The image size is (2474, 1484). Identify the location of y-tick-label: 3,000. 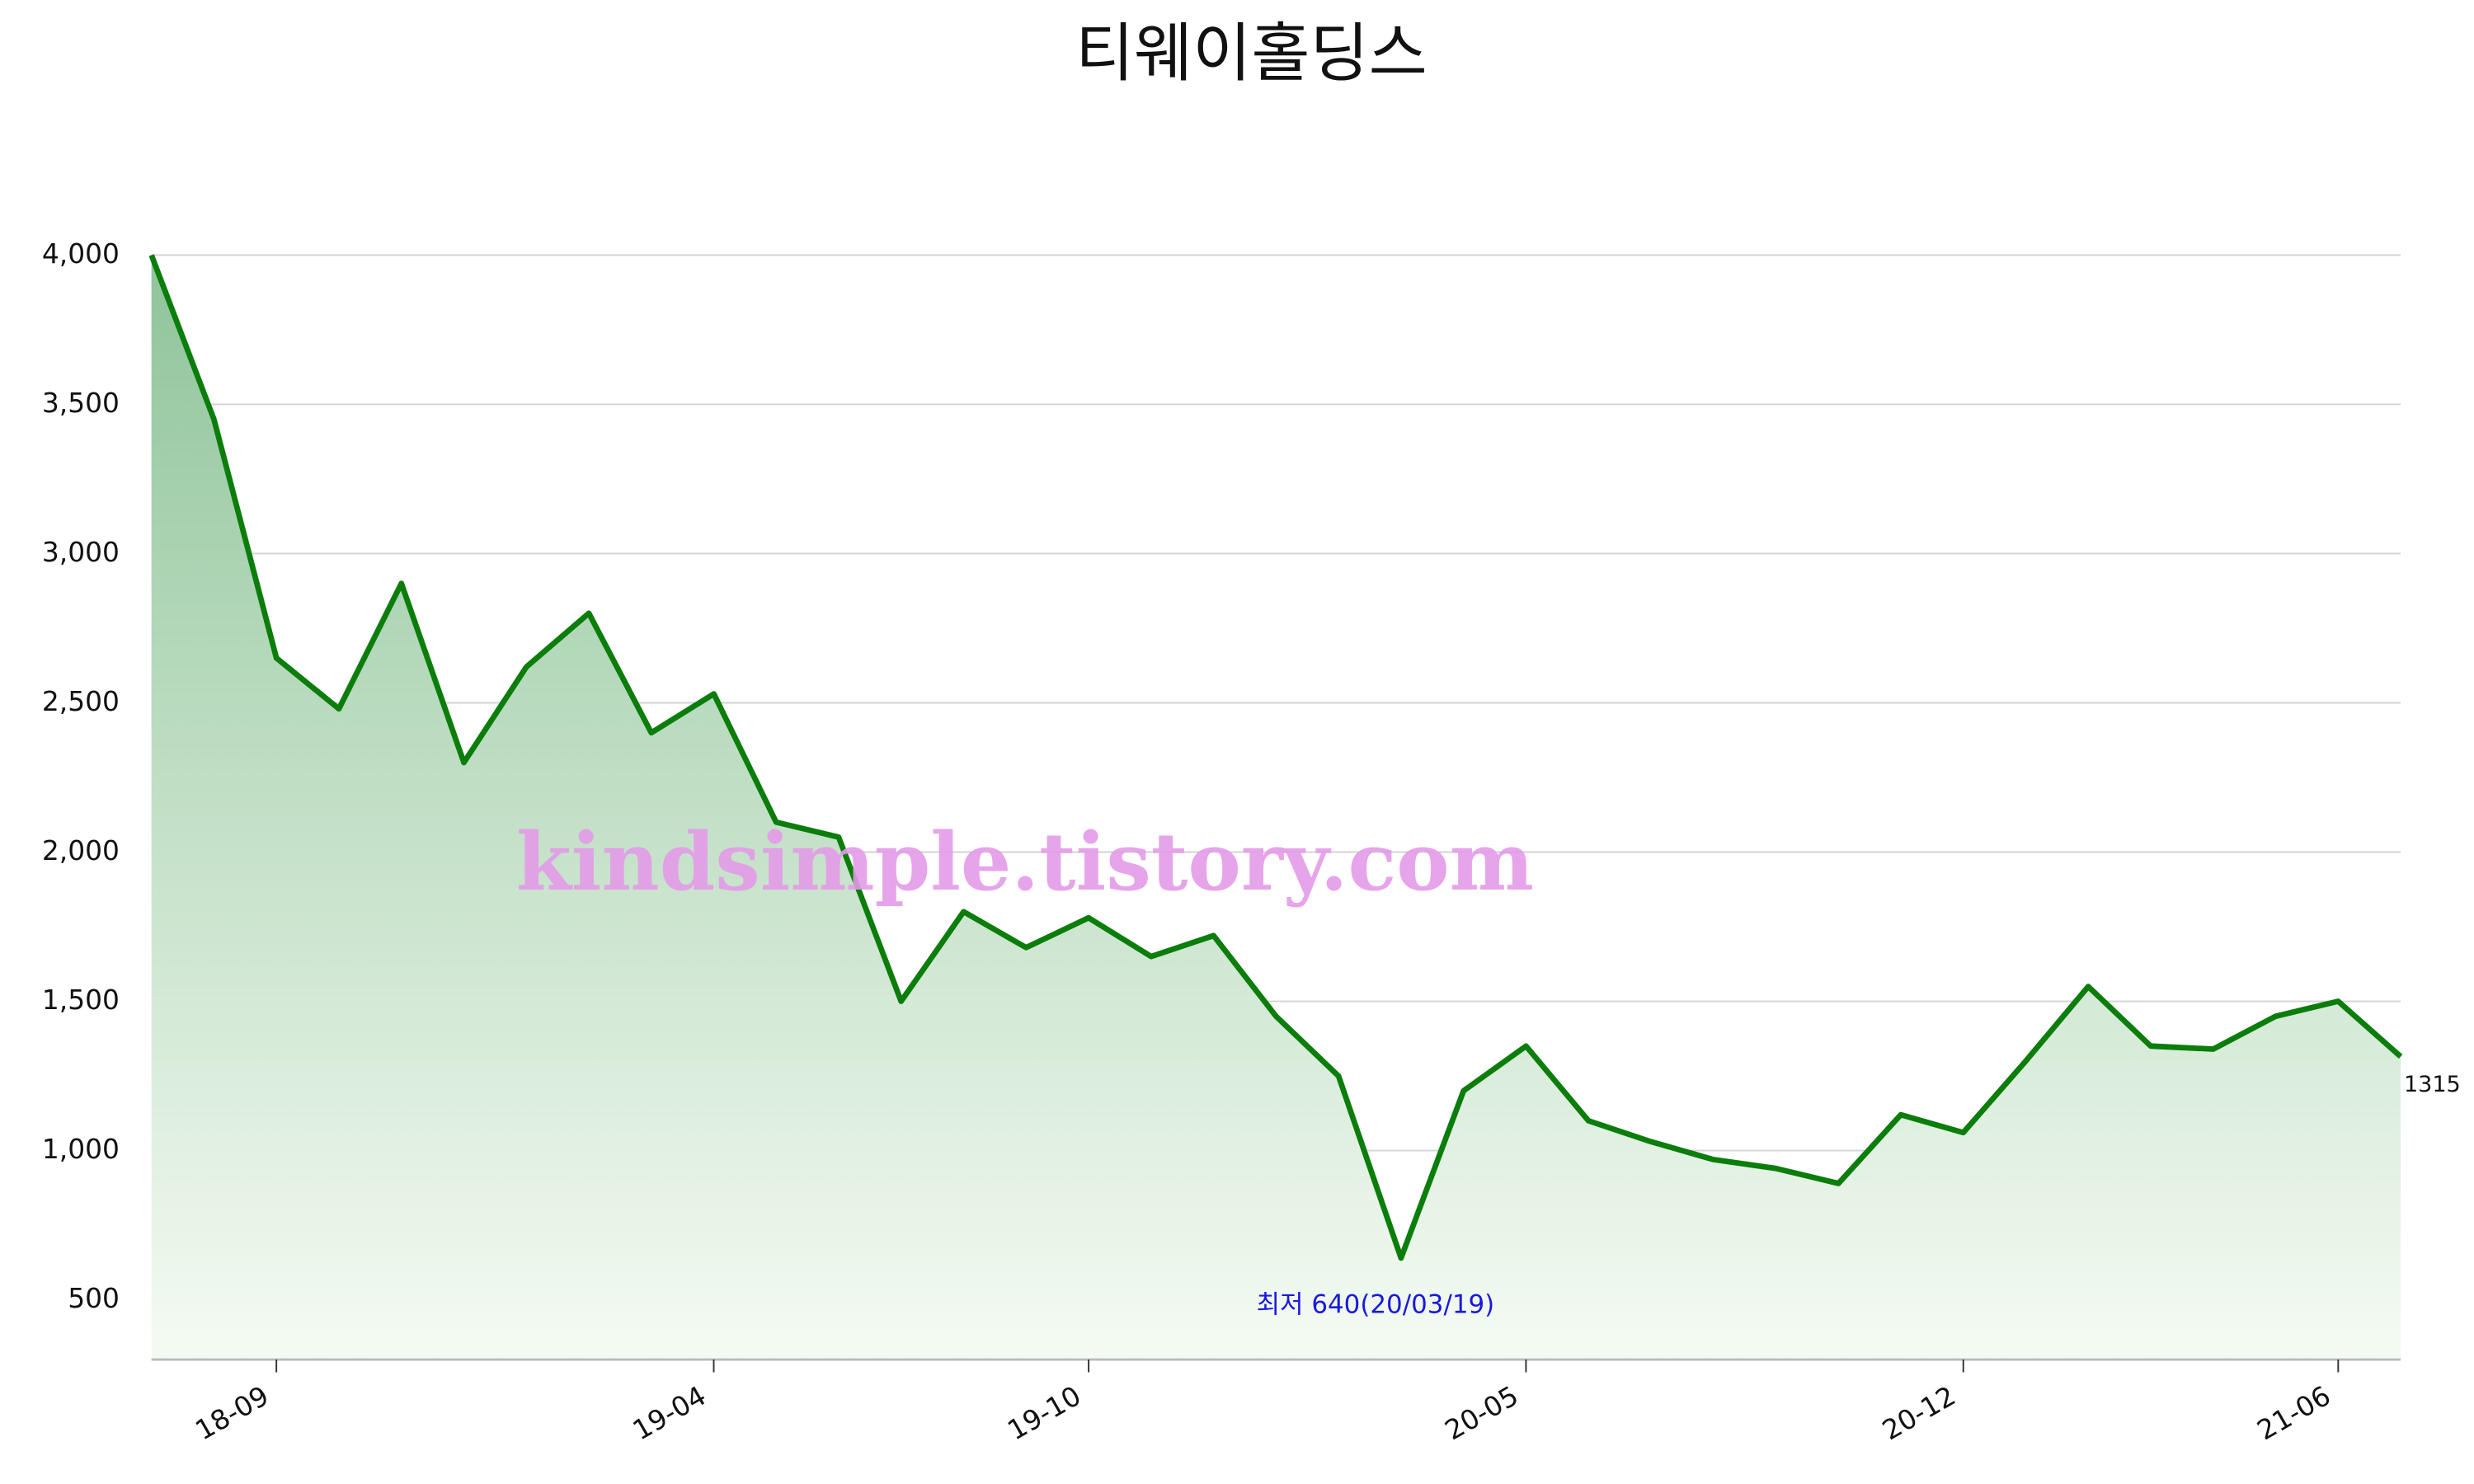
(81, 552).